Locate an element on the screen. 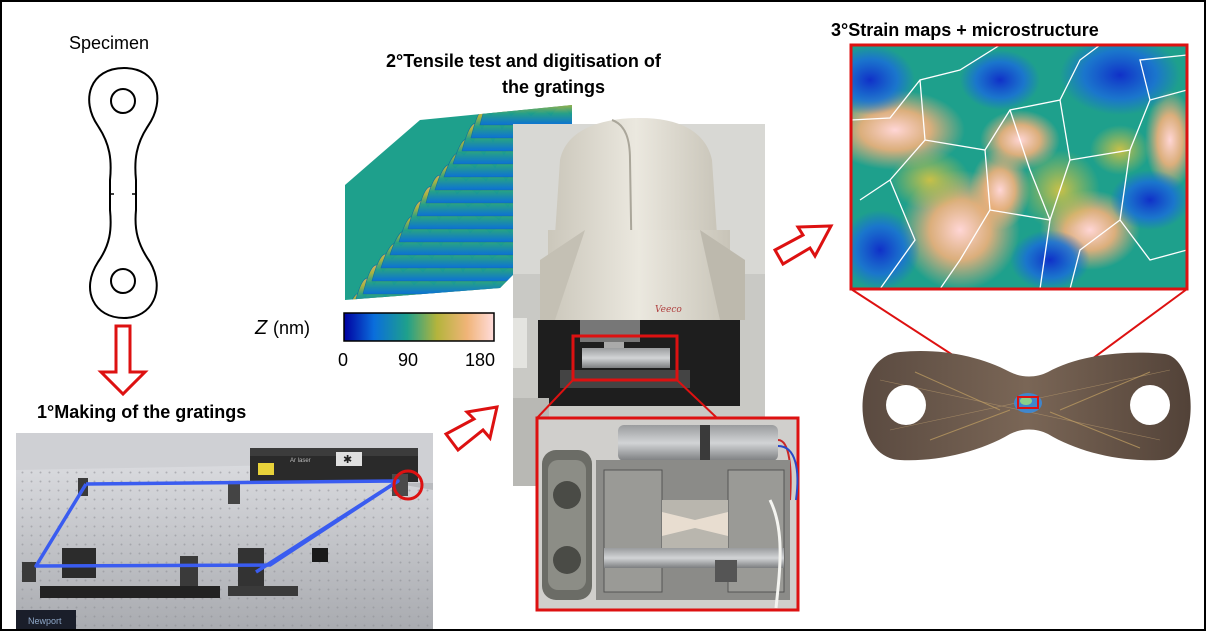  colorbar-symbol: Z is located at coordinates (261, 328).